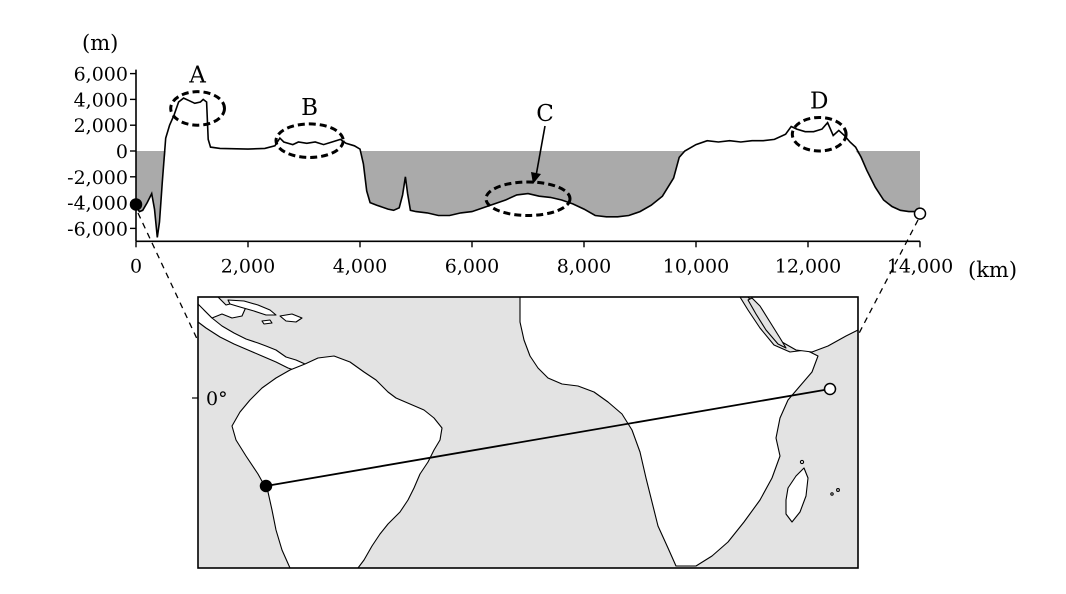  What do you see at coordinates (819, 134) in the screenshot?
I see `area-d-ellipse` at bounding box center [819, 134].